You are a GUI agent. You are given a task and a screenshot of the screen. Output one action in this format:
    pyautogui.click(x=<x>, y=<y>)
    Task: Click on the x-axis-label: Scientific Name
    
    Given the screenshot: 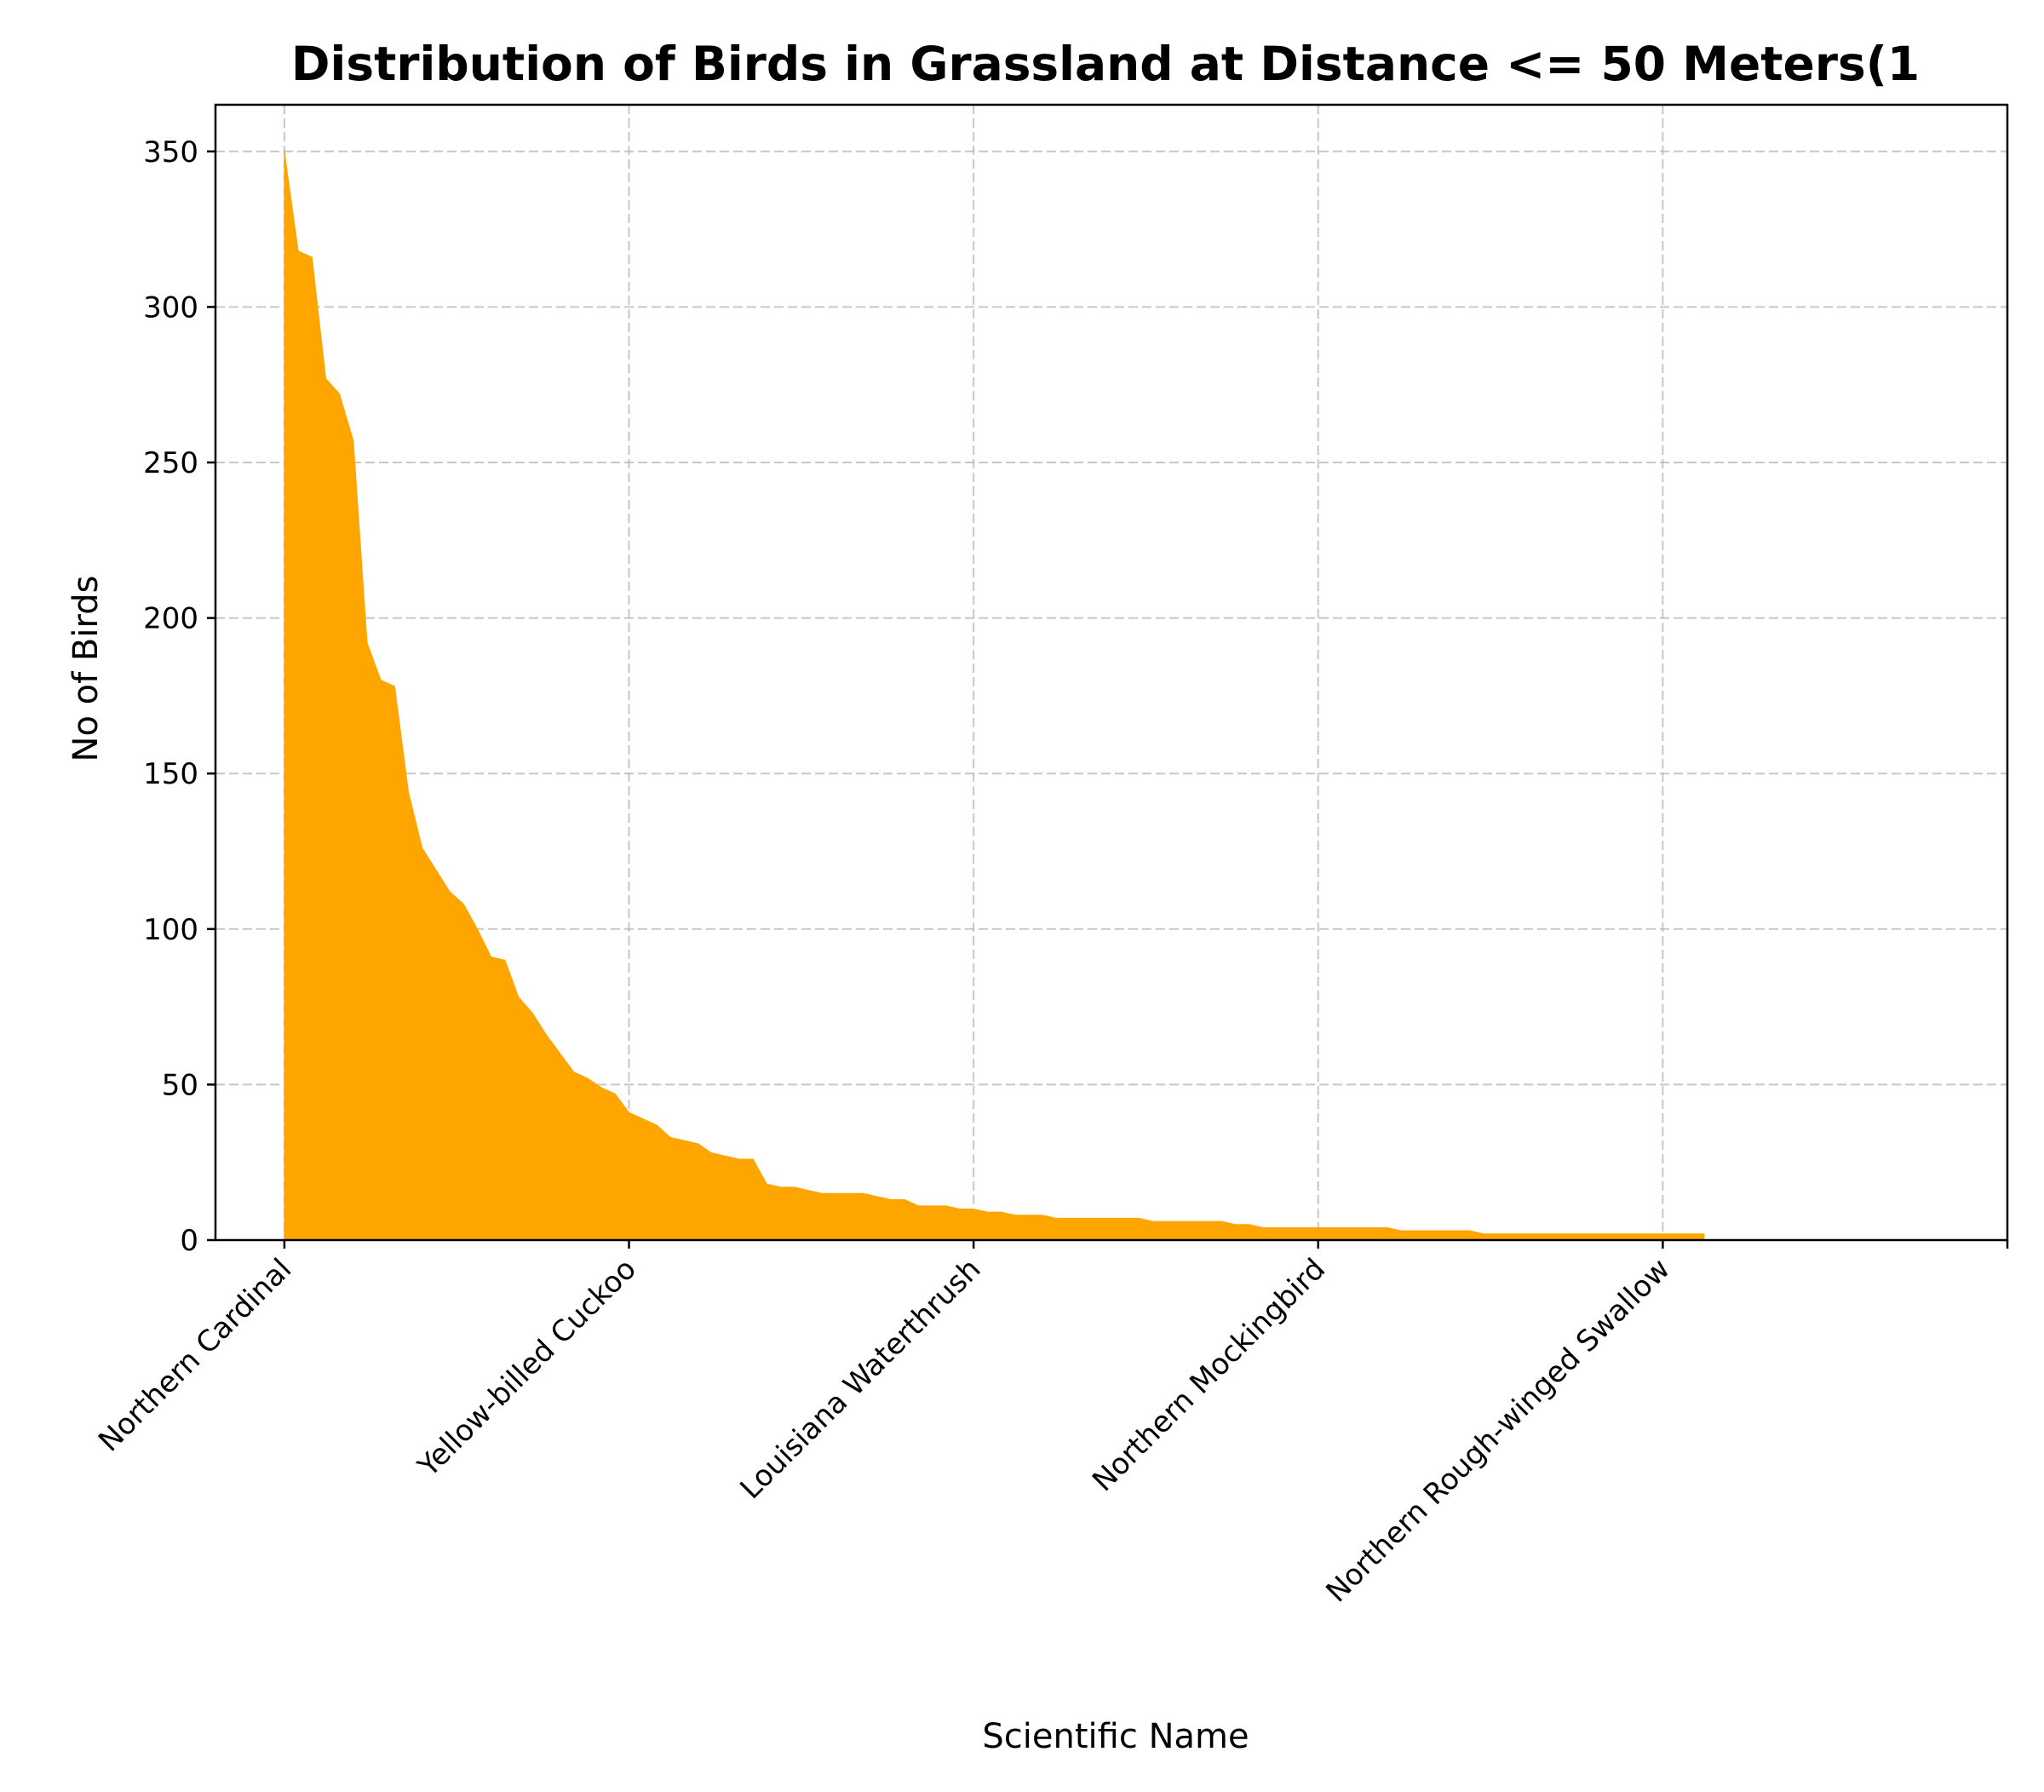 What is the action you would take?
    pyautogui.click(x=1115, y=1736)
    